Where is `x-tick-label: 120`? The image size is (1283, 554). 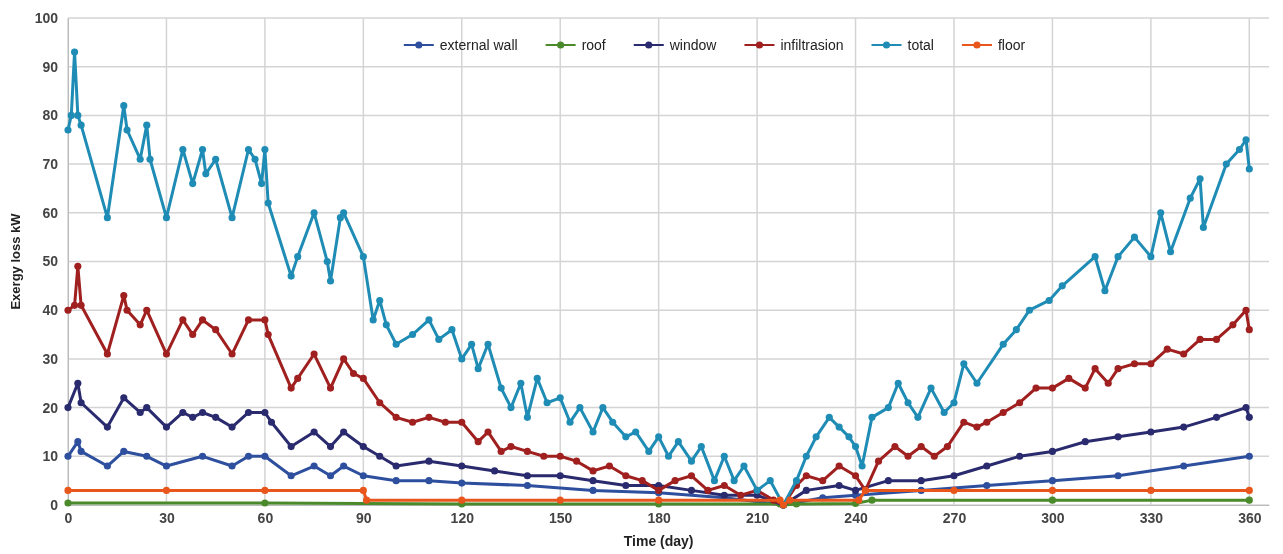
x-tick-label: 120 is located at coordinates (462, 517).